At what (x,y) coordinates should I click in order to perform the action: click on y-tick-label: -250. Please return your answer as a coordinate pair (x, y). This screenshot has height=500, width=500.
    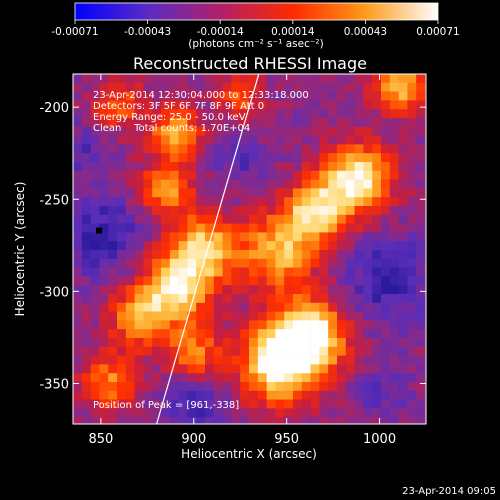
    Looking at the image, I should click on (54, 200).